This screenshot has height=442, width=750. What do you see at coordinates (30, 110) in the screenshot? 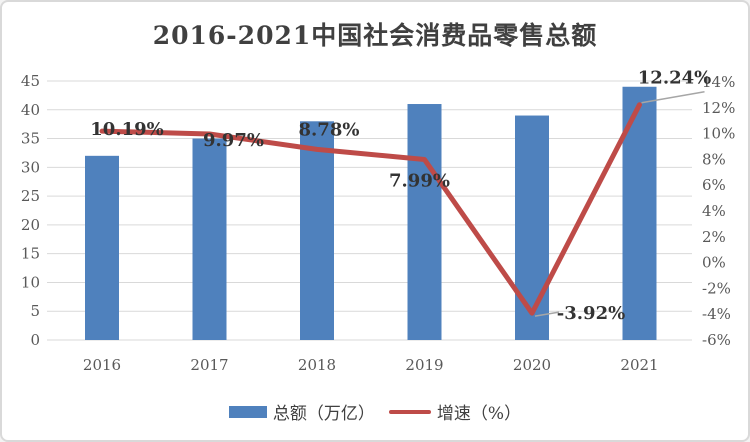
I see `y-axis-left-tick: 40` at bounding box center [30, 110].